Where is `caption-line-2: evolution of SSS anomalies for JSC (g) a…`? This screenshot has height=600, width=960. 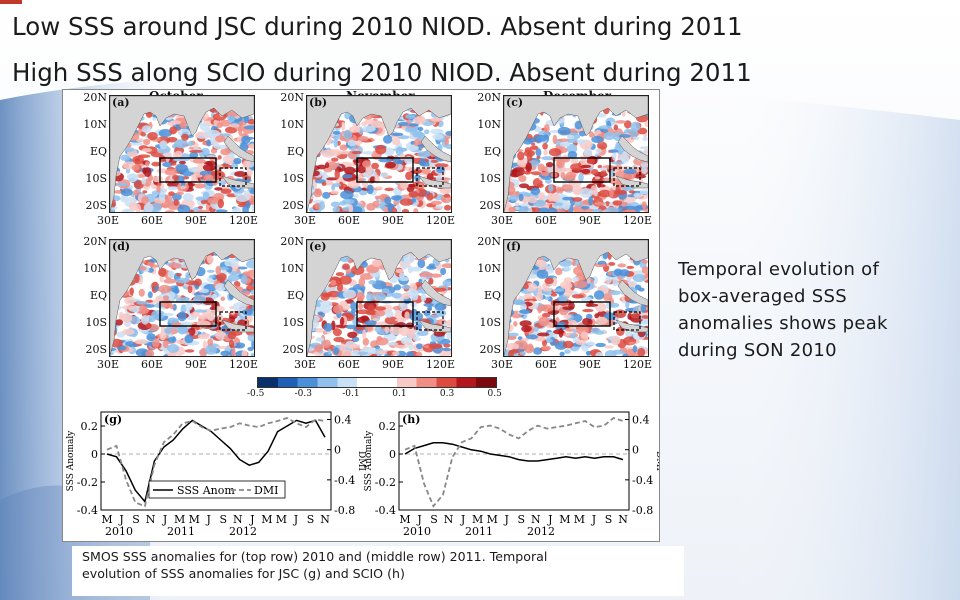 caption-line-2: evolution of SSS anomalies for JSC (g) a… is located at coordinates (243, 573).